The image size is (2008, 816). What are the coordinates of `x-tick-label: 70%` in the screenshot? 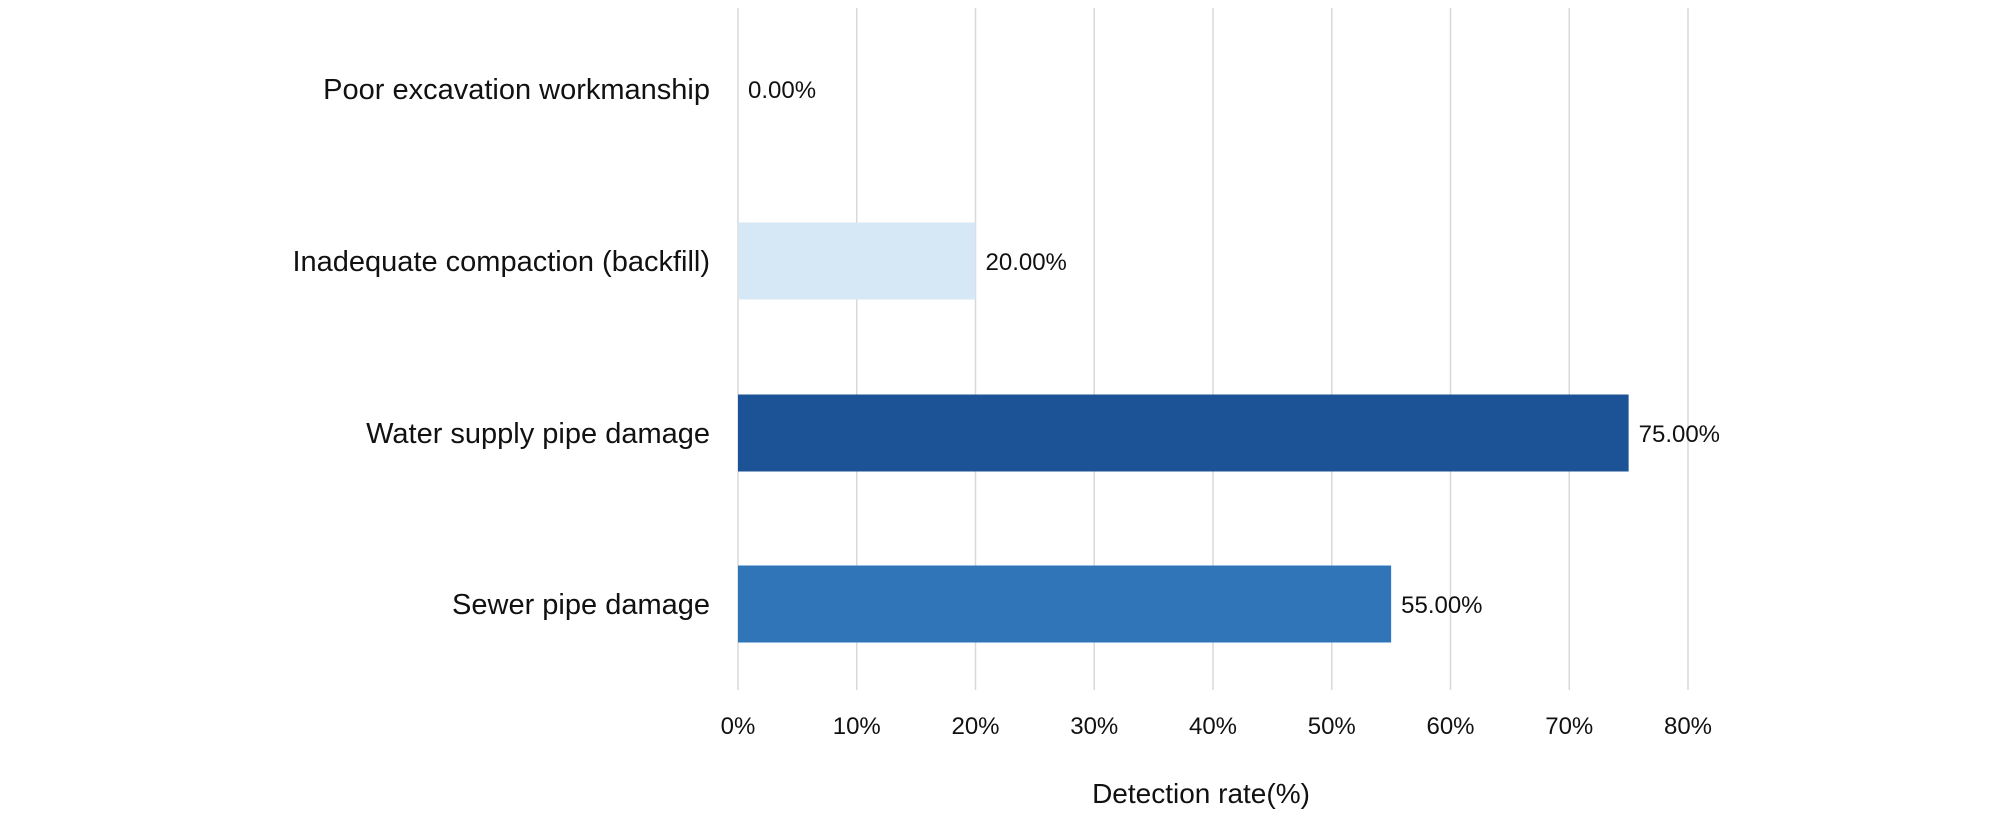 It's located at (1569, 726).